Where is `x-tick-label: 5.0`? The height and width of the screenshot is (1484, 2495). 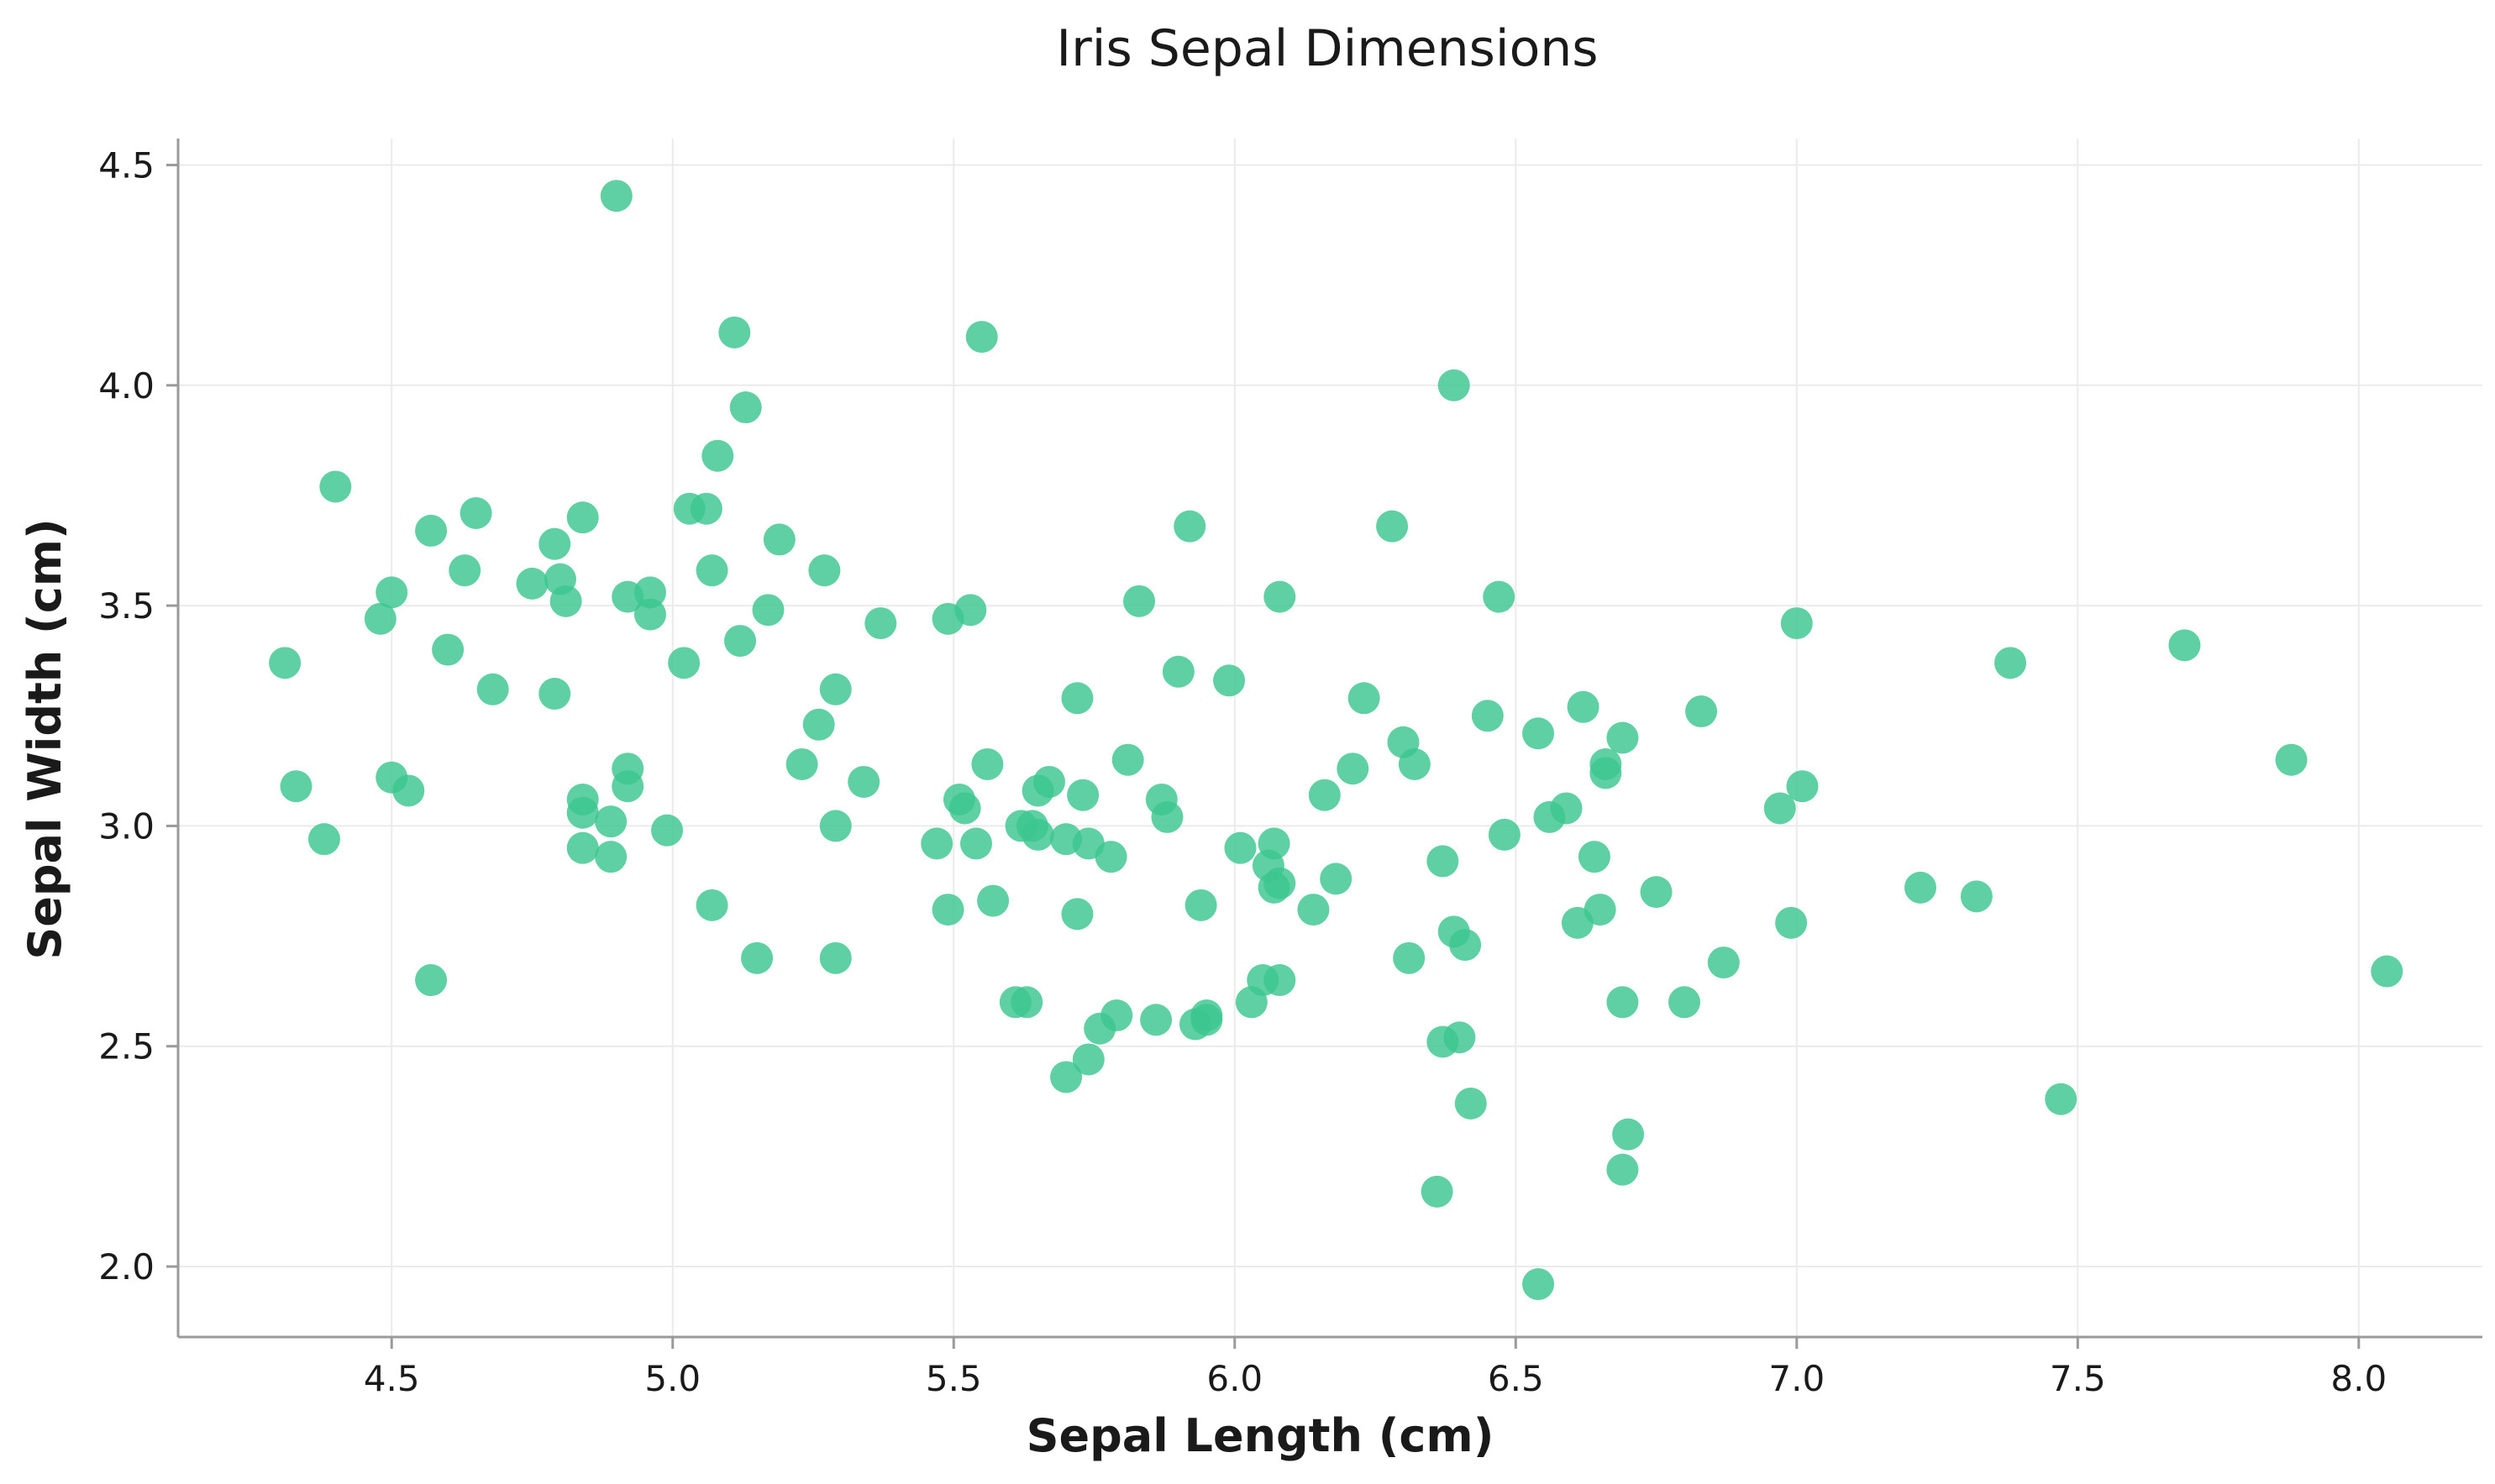
x-tick-label: 5.0 is located at coordinates (673, 1378).